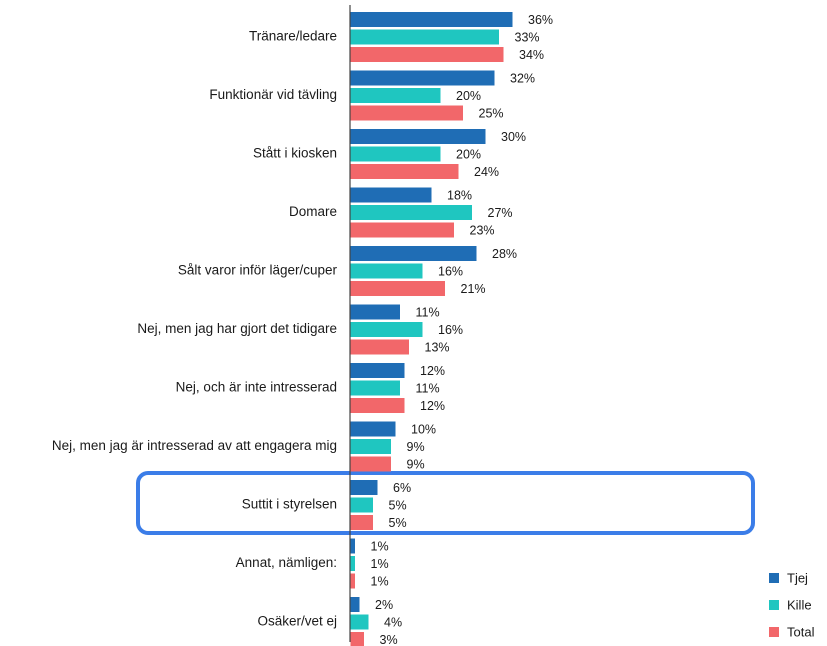 The width and height of the screenshot is (827, 646). What do you see at coordinates (513, 137) in the screenshot?
I see `data-label: 30%` at bounding box center [513, 137].